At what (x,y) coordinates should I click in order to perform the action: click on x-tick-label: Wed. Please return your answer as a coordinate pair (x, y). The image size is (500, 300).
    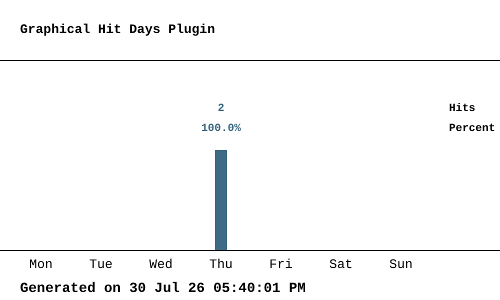
    Looking at the image, I should click on (161, 264).